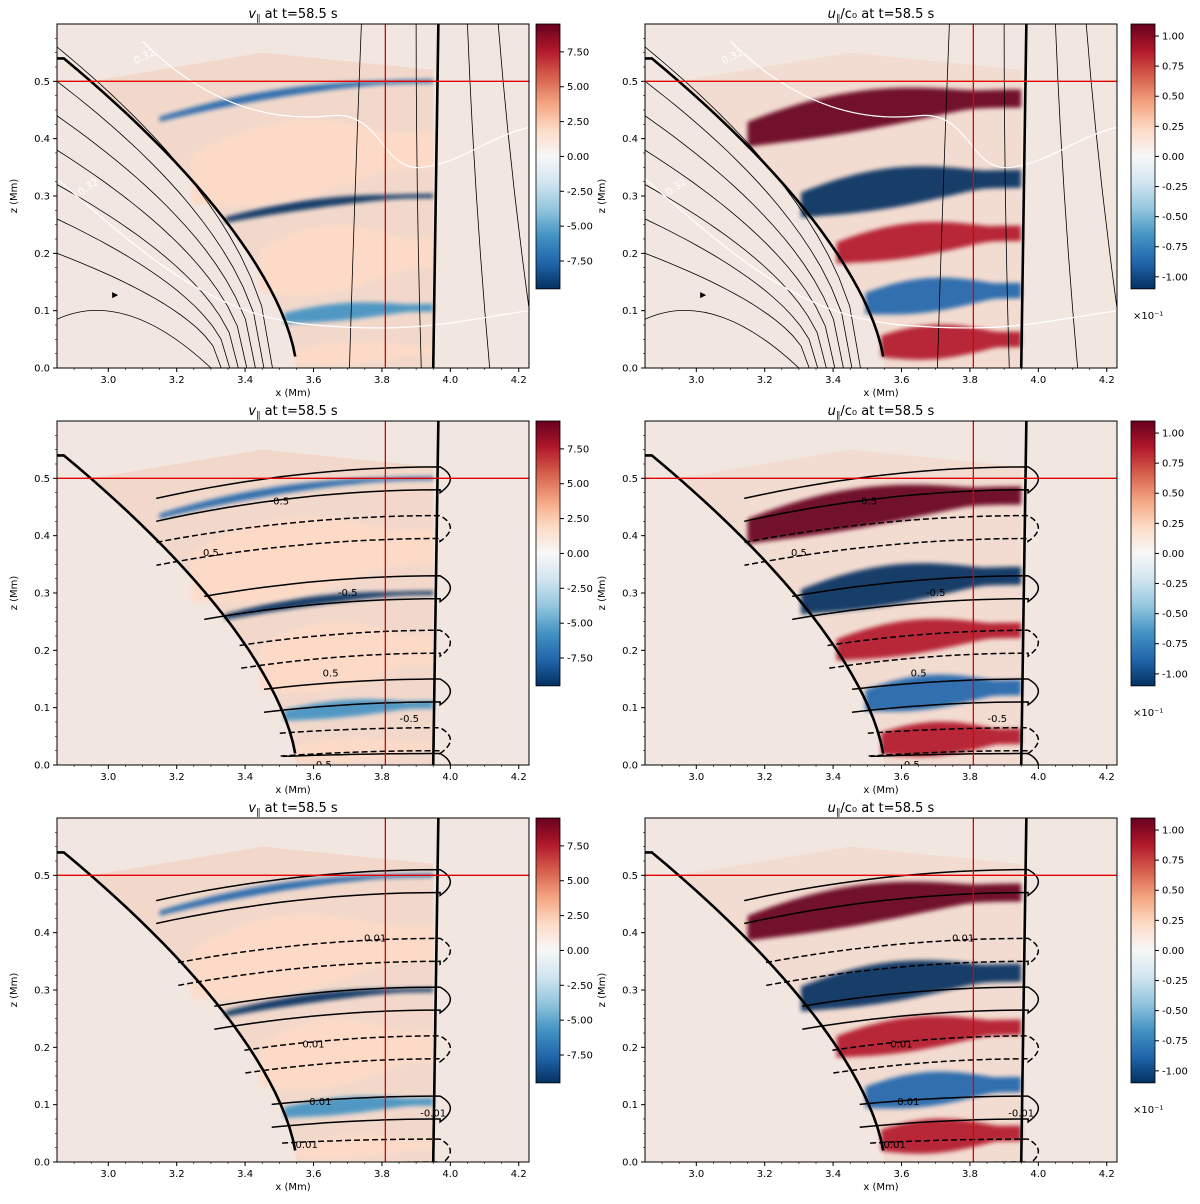  What do you see at coordinates (1173, 494) in the screenshot?
I see `colorbar-tick-label: 0.50` at bounding box center [1173, 494].